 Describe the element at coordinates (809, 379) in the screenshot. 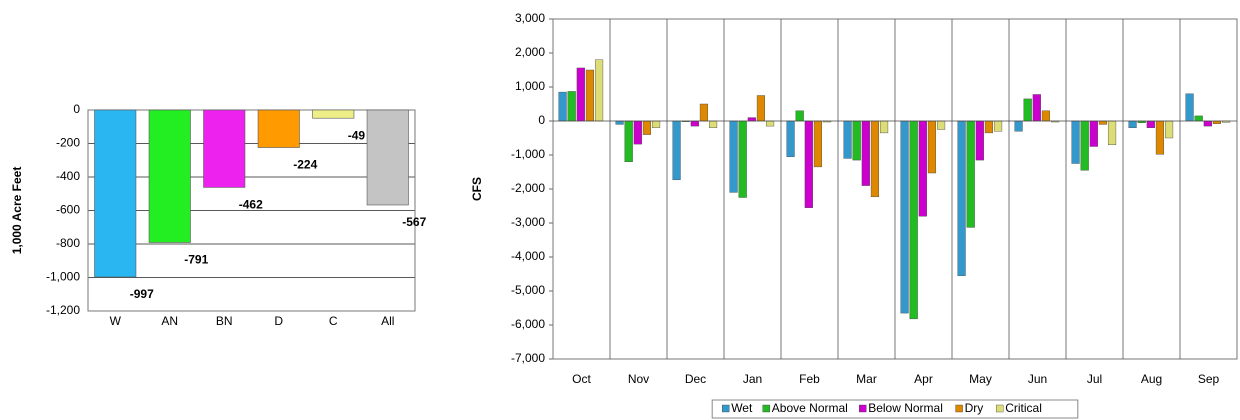

I see `x-tick-label: Feb` at that location.